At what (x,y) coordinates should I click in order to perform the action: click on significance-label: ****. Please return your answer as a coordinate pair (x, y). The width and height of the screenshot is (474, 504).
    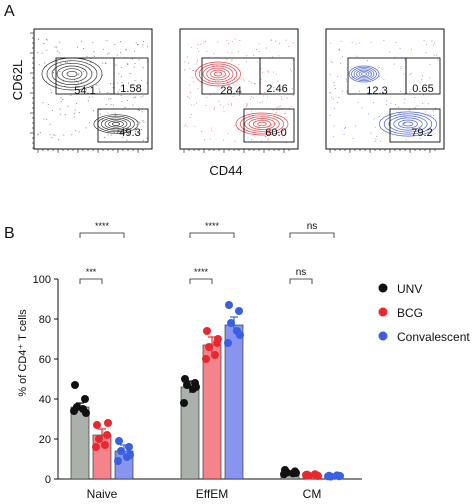
    Looking at the image, I should click on (201, 272).